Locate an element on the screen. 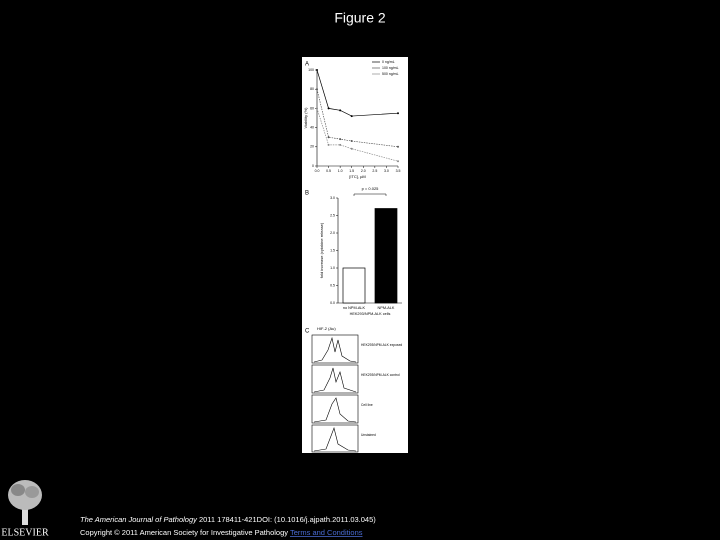  y-tick-label: 100 is located at coordinates (311, 70).